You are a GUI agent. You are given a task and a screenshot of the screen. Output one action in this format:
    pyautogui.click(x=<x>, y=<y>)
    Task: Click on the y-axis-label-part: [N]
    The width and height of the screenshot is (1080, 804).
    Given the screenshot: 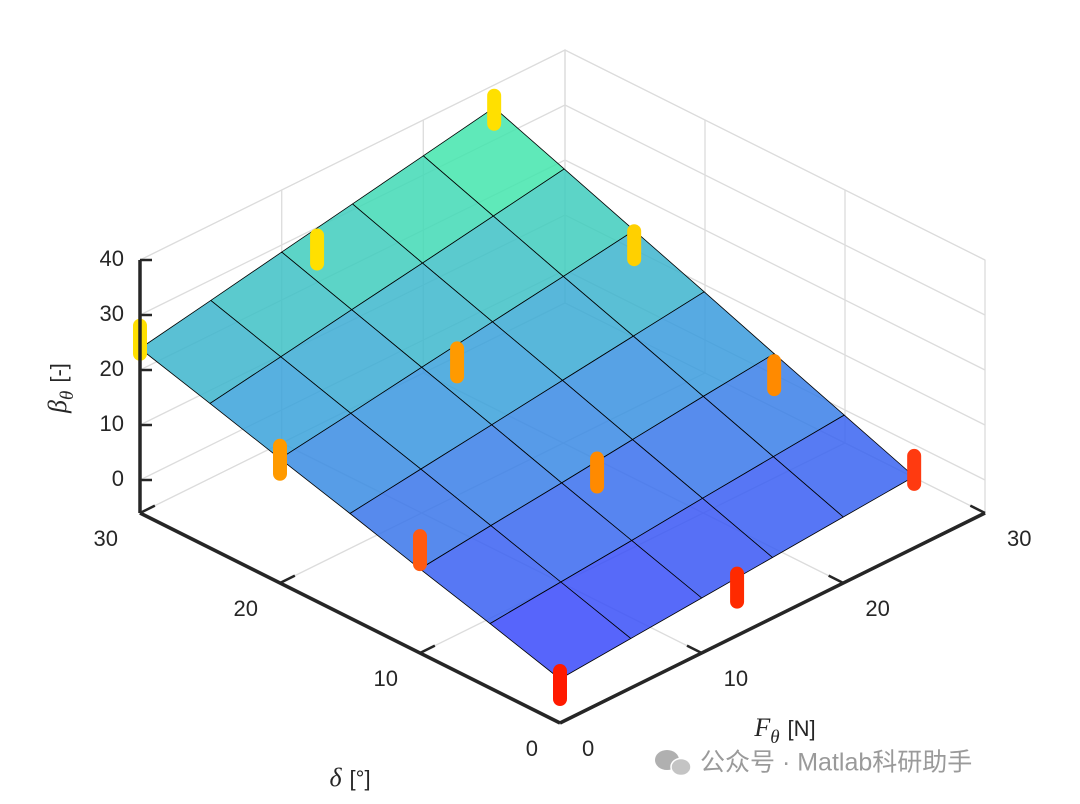 What is the action you would take?
    pyautogui.click(x=802, y=728)
    